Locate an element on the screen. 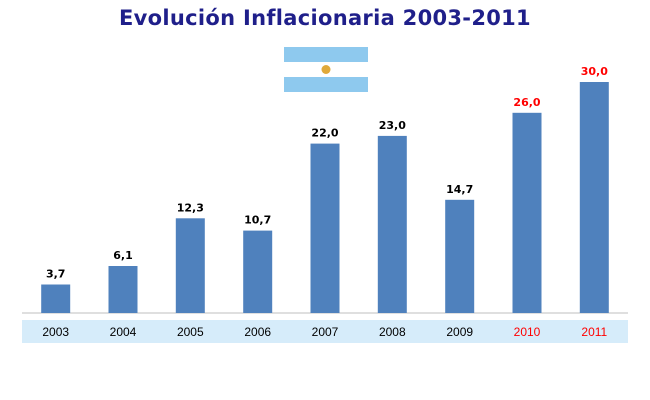 Image resolution: width=650 pixels, height=400 pixels. bar-2008 is located at coordinates (392, 224).